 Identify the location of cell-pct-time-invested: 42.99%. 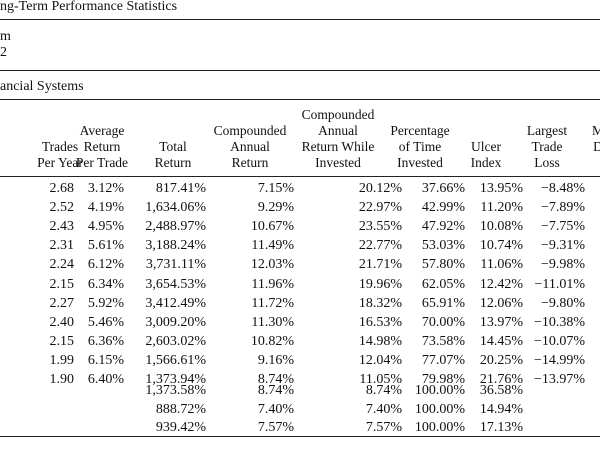
(443, 208).